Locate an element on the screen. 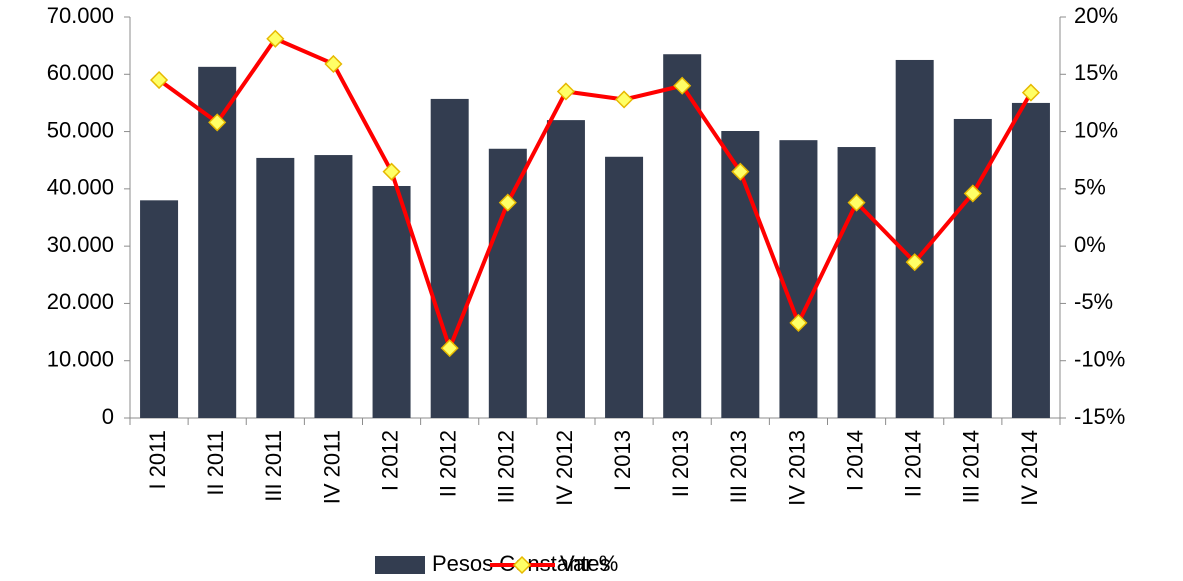 This screenshot has width=1183, height=581. y2-tick-label: -10% is located at coordinates (1099, 359).